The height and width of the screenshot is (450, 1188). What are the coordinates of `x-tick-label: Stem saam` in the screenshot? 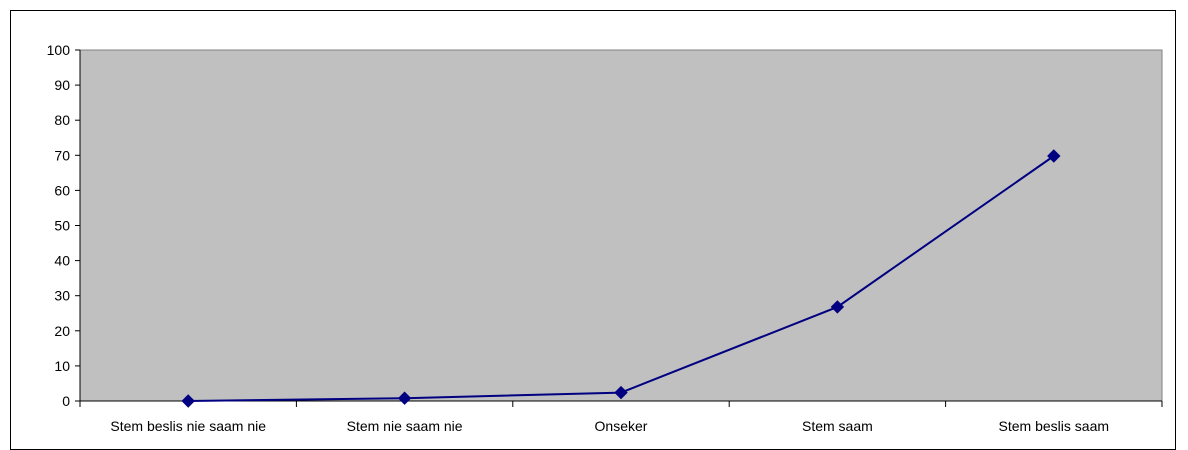 It's located at (837, 426).